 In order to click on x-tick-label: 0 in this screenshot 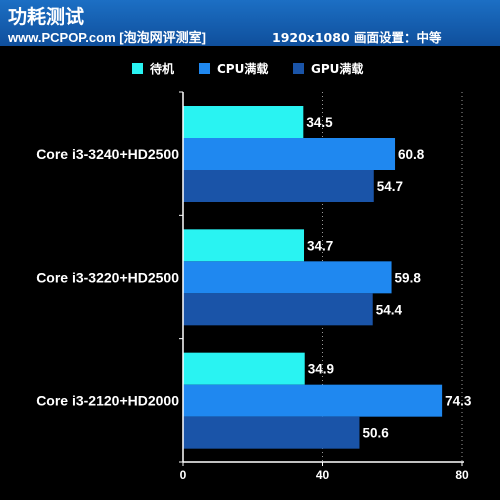, I will do `click(183, 475)`.